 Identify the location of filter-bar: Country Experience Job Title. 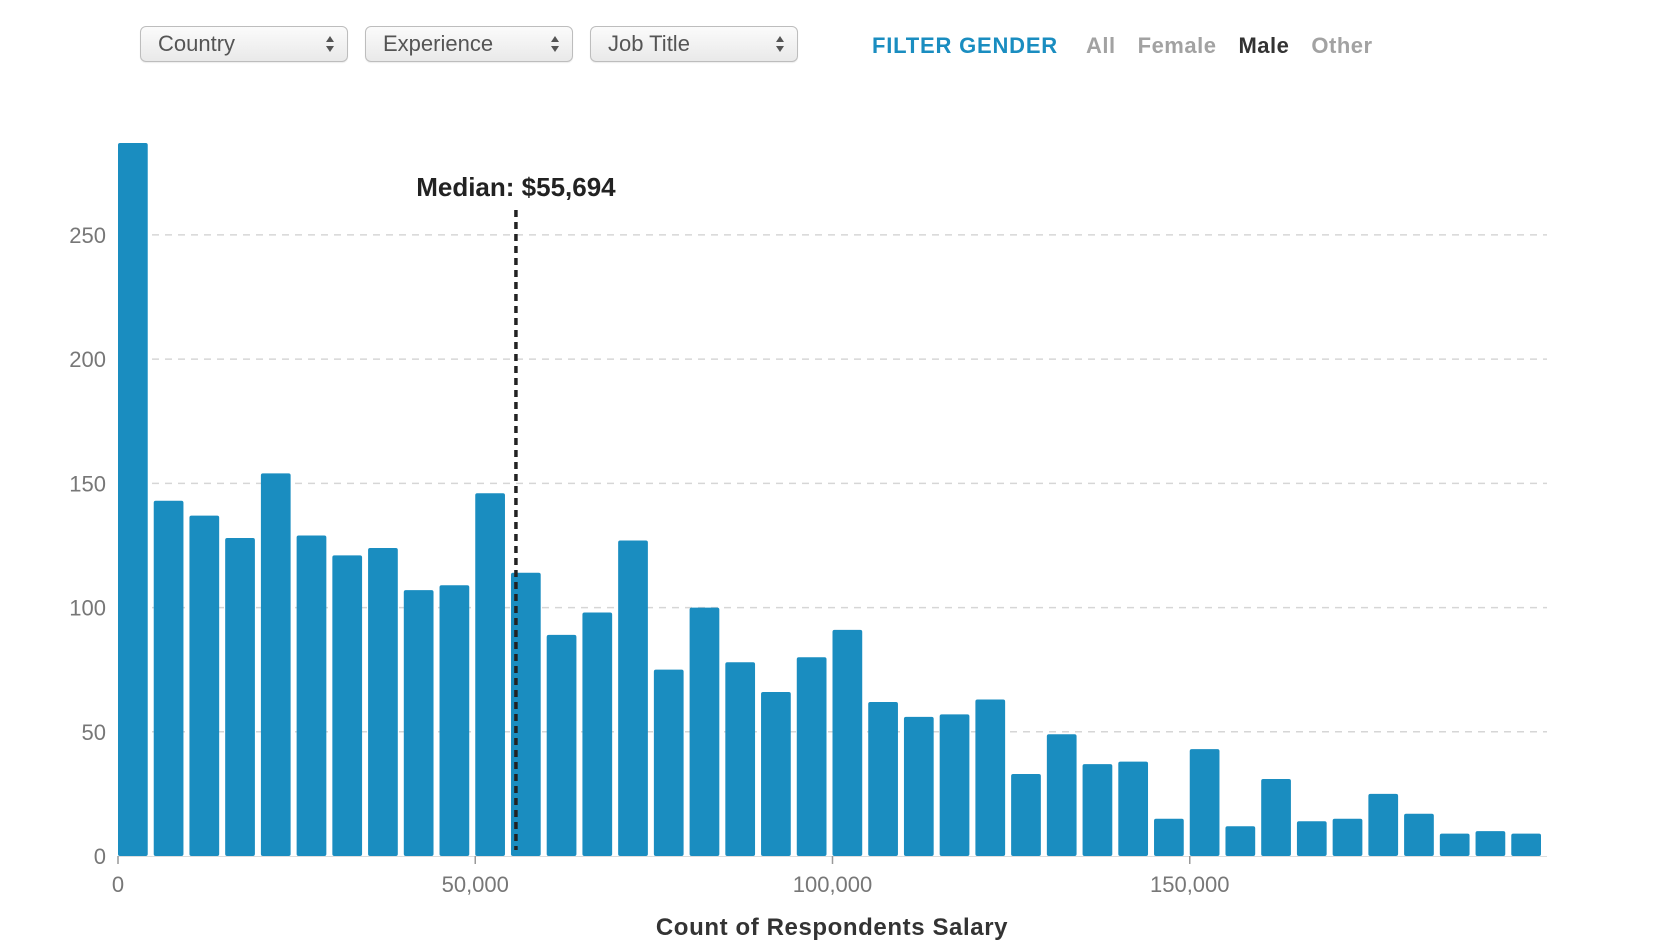
(469, 44).